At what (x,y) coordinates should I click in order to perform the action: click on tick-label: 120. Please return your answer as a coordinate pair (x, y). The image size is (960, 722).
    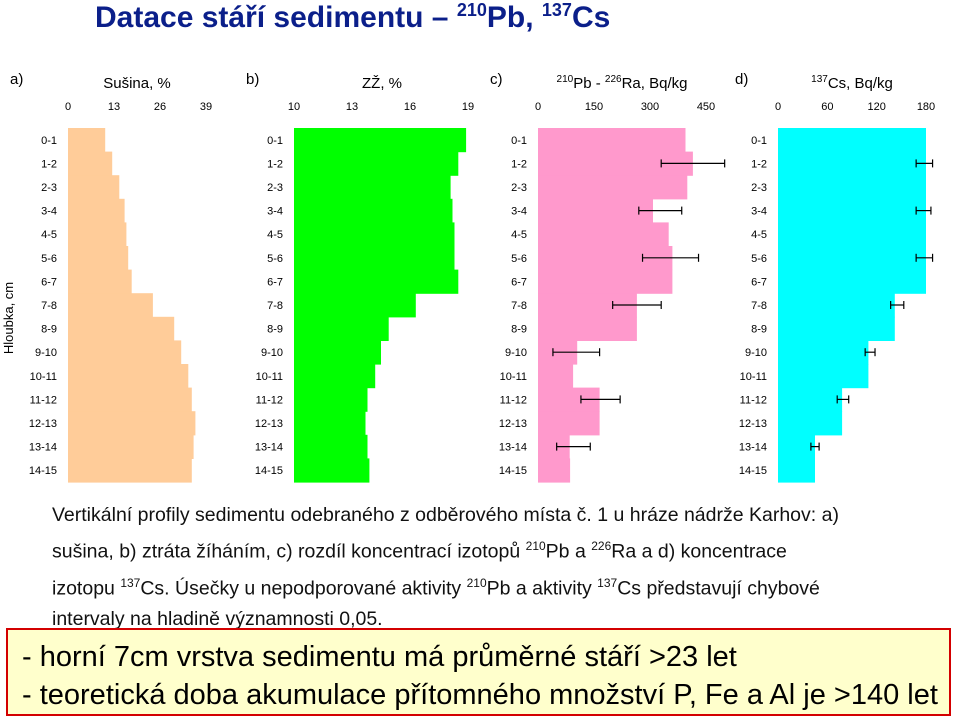
    Looking at the image, I should click on (876, 107).